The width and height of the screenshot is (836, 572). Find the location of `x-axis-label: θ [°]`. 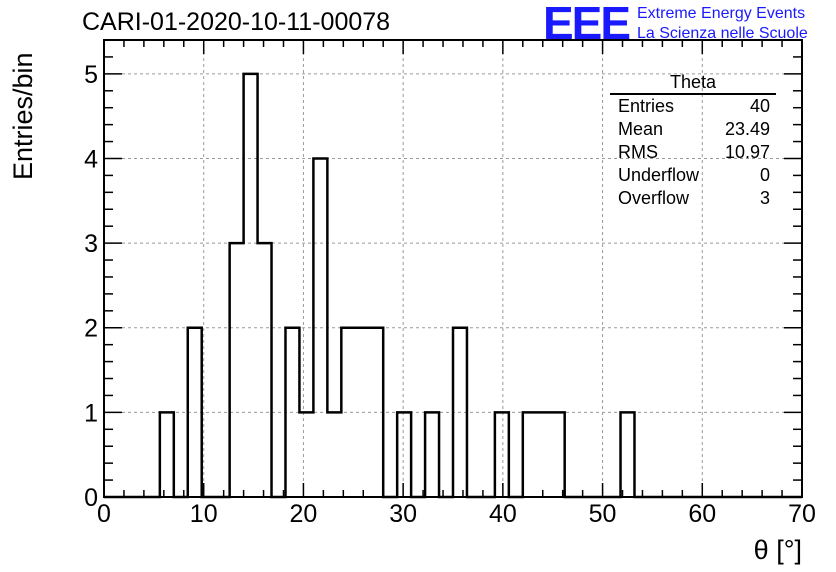

x-axis-label: θ [°] is located at coordinates (777, 550).